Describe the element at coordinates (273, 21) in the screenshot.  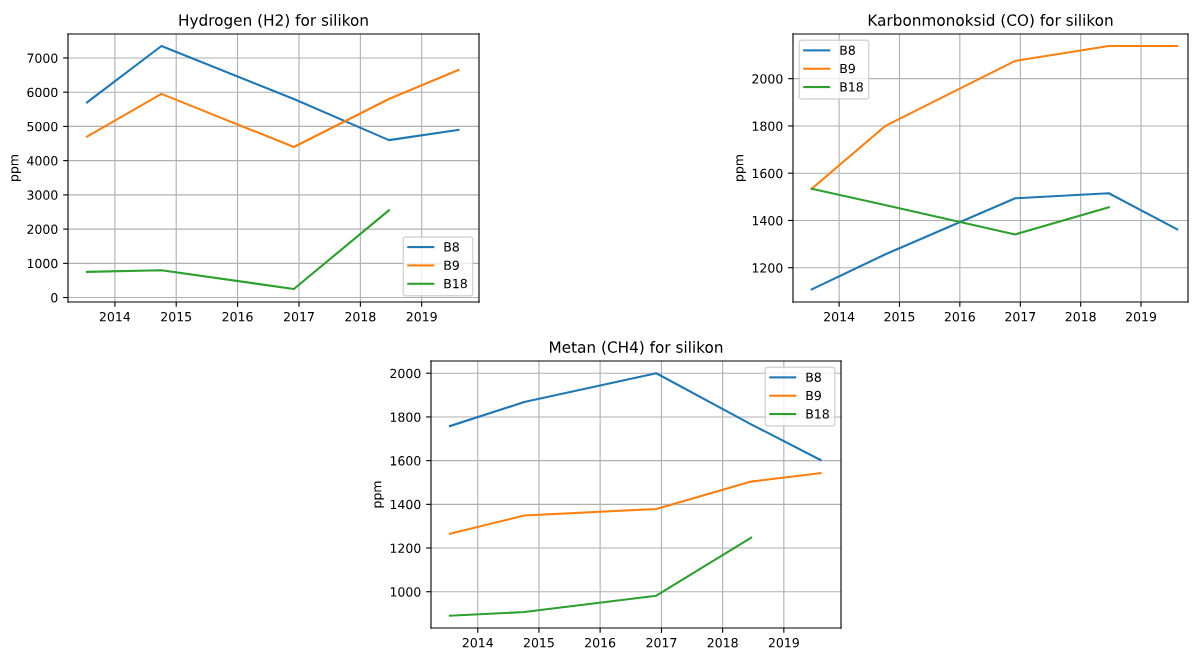
I see `chart-title: Hydrogen (H2) for silikon` at that location.